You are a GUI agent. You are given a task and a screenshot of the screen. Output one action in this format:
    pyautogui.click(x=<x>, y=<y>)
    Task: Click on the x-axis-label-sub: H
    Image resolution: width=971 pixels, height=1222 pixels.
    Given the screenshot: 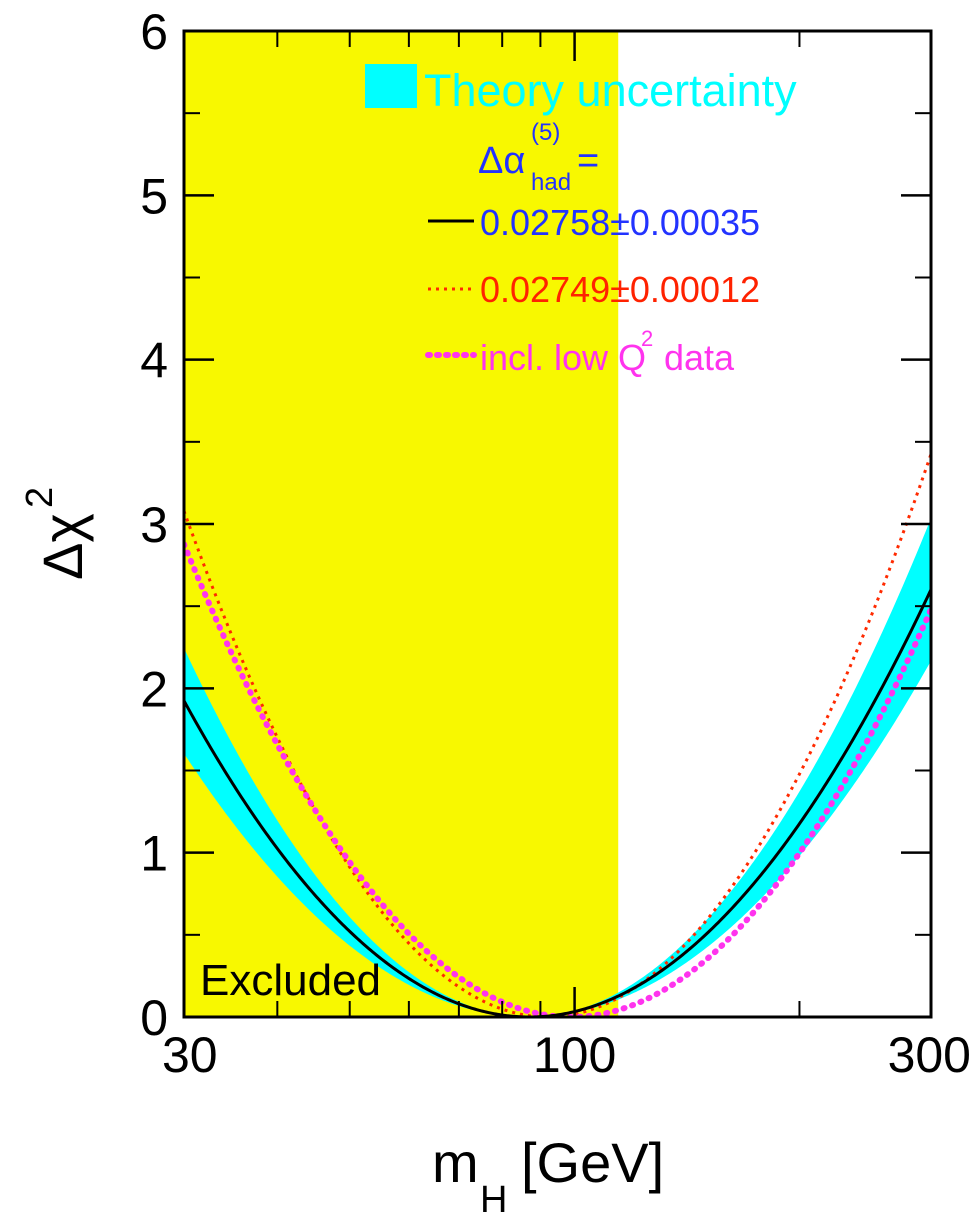 What is the action you would take?
    pyautogui.click(x=493, y=1200)
    